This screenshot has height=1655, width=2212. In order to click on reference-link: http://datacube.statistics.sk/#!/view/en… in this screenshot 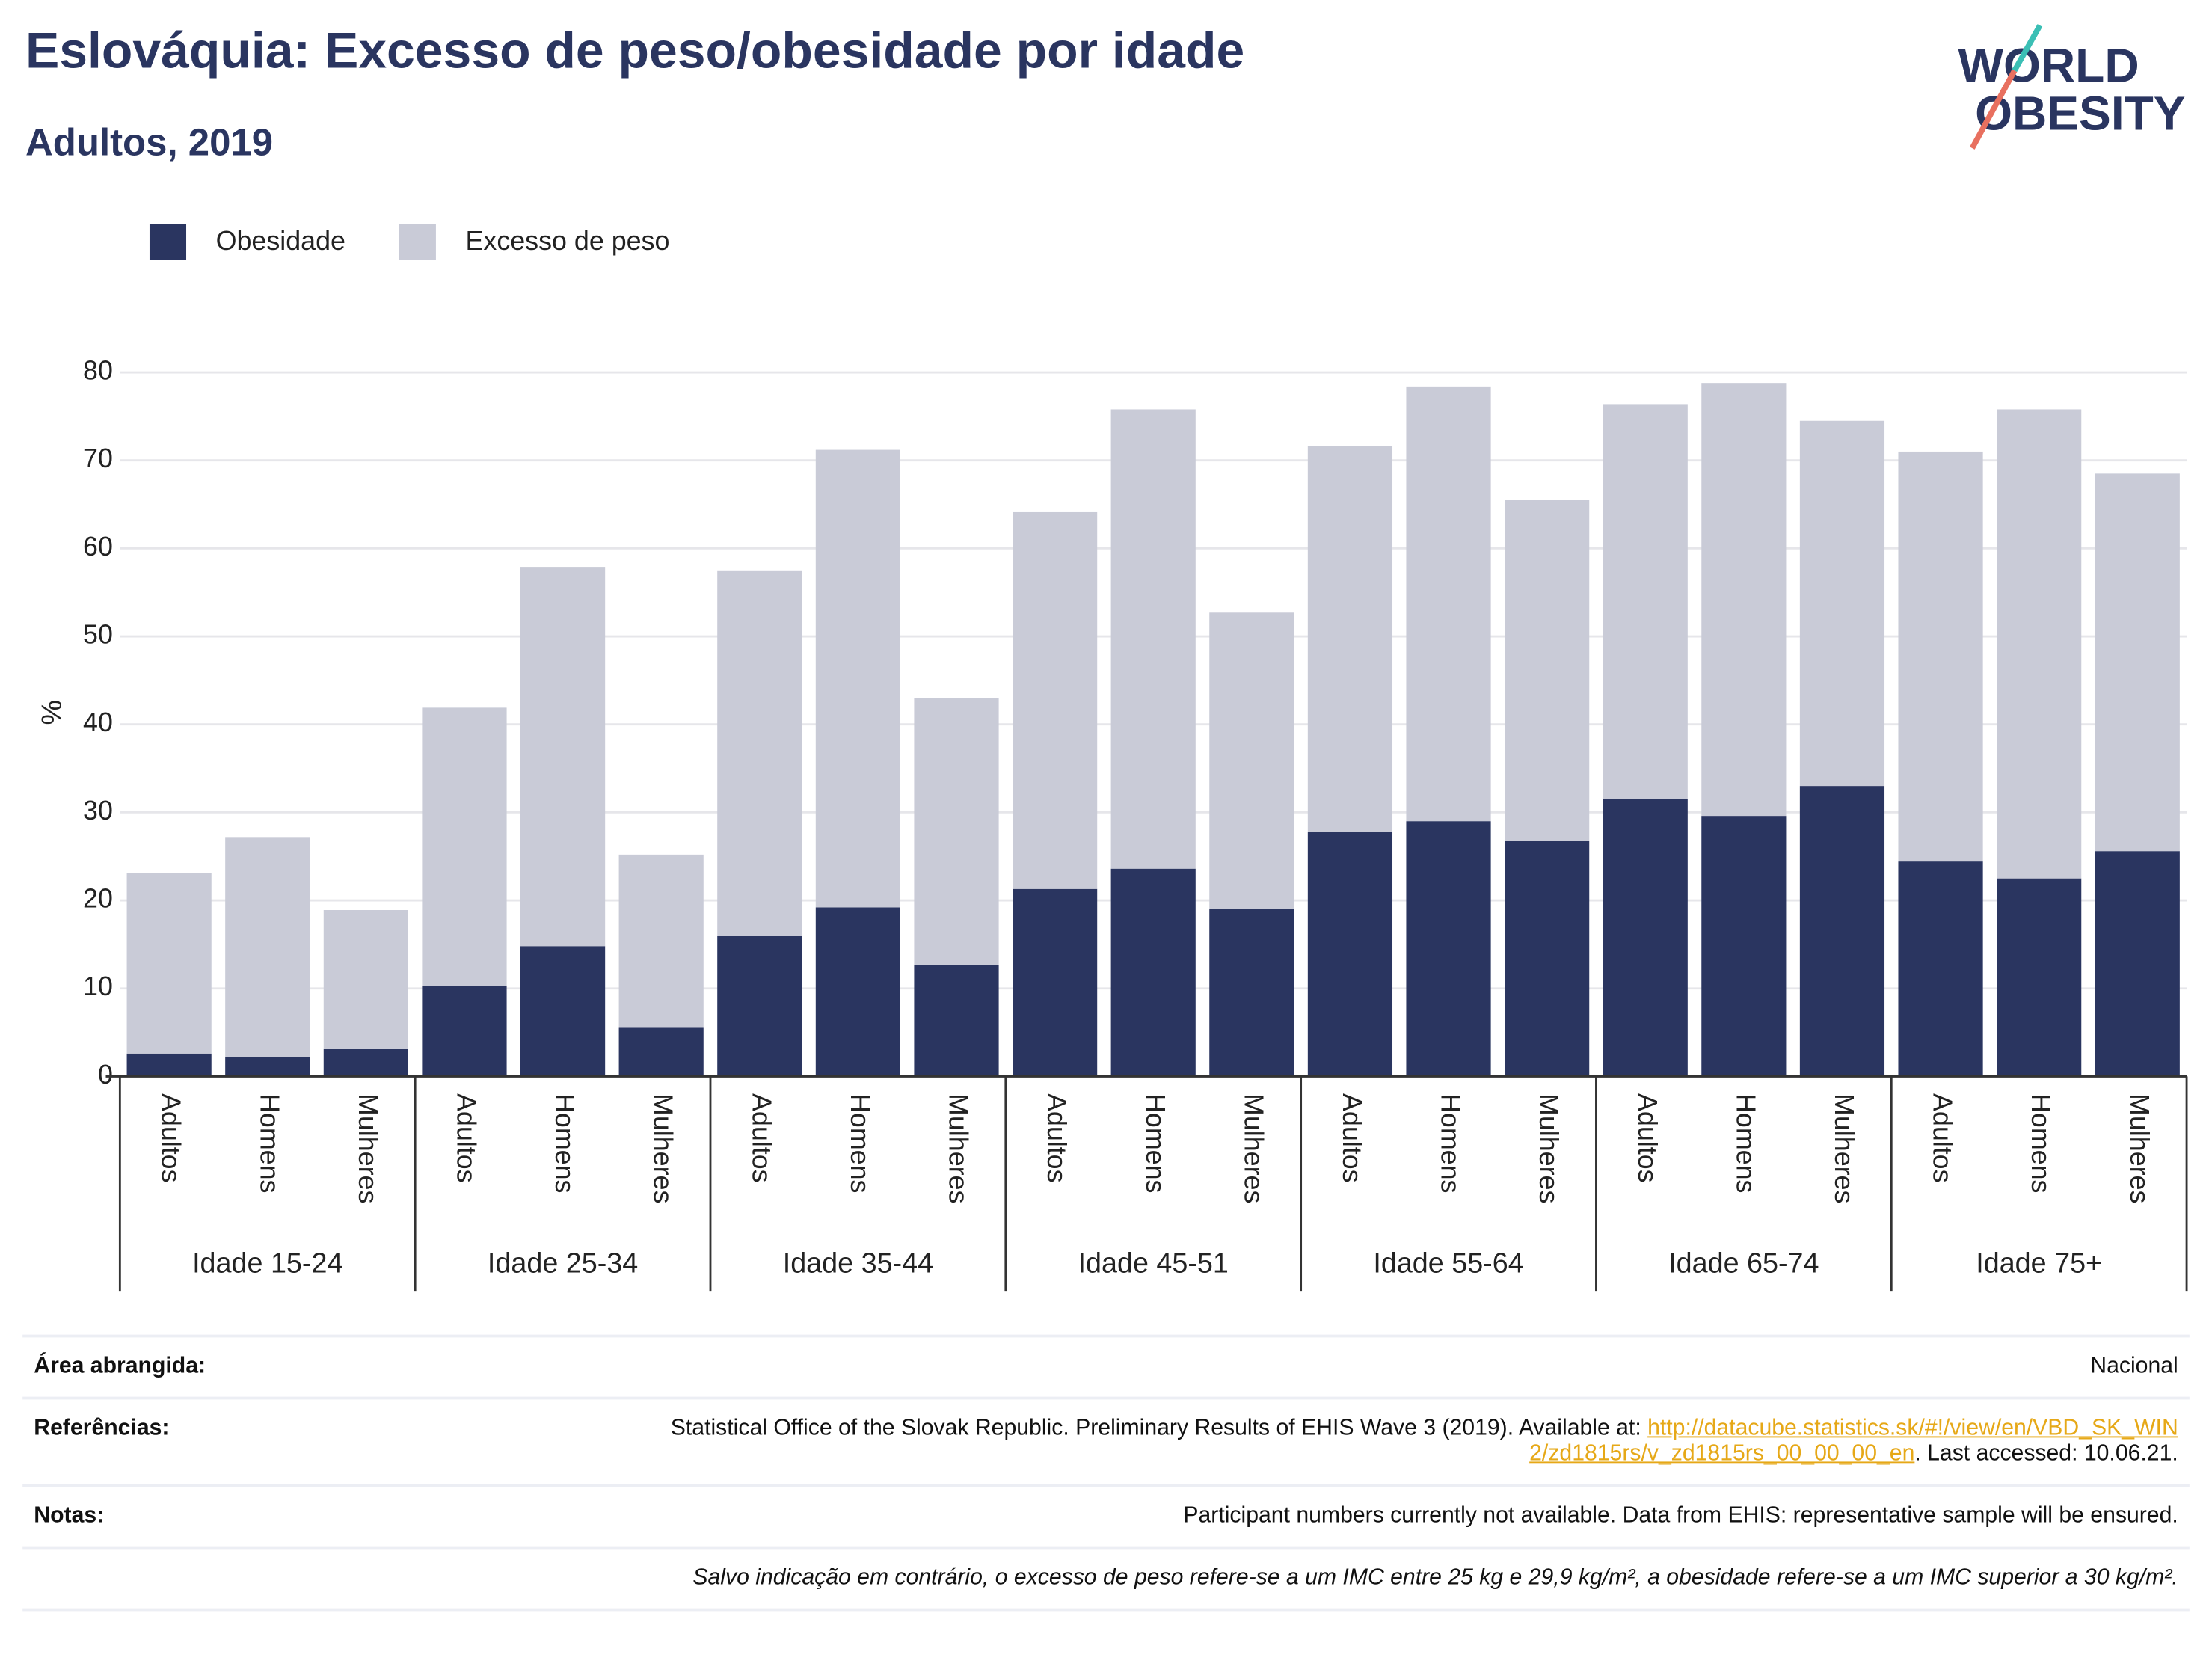, I will do `click(1854, 1441)`.